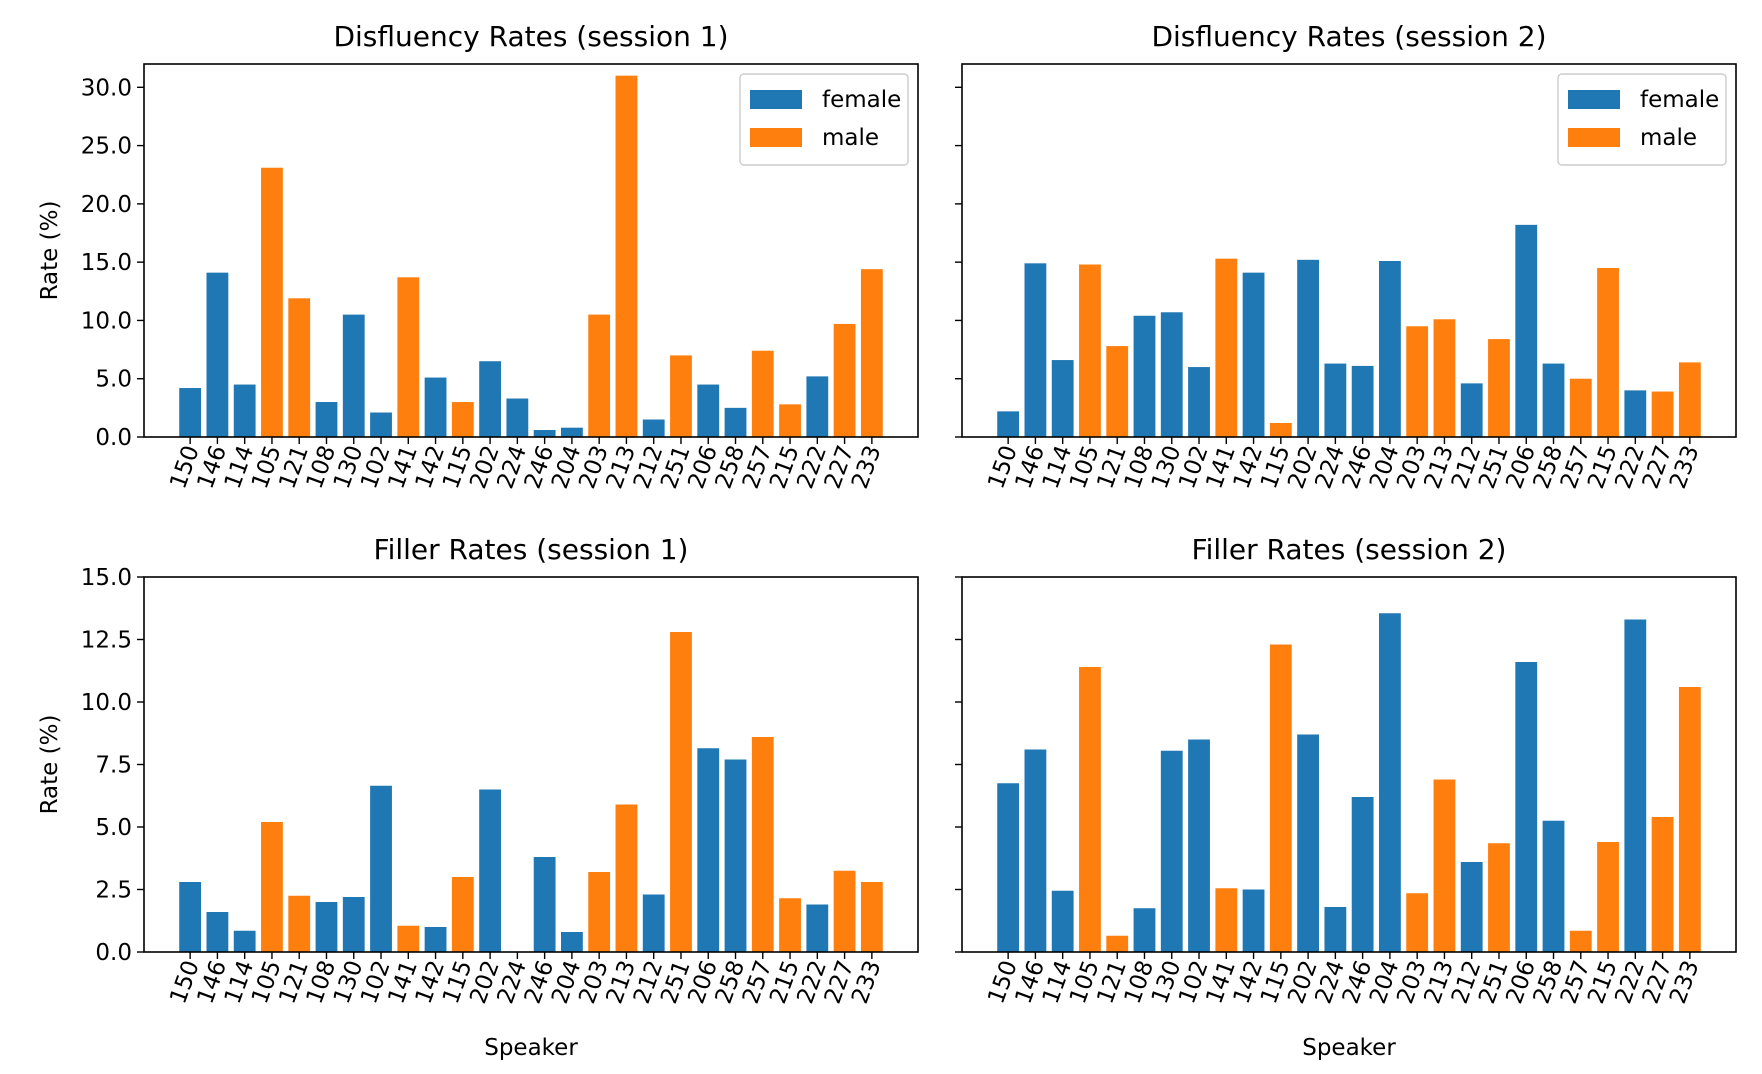  What do you see at coordinates (106, 88) in the screenshot?
I see `y-tick-label: 30.0` at bounding box center [106, 88].